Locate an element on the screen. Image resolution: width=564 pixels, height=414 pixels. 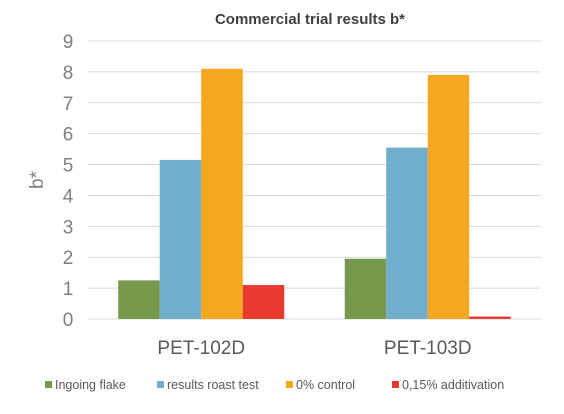
y-tick-label: 6 is located at coordinates (68, 135).